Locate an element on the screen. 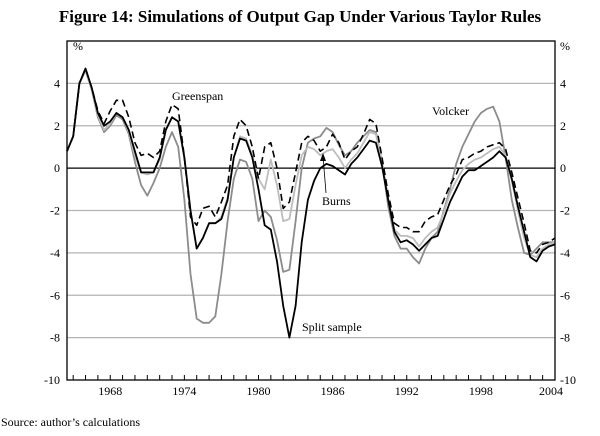 This screenshot has height=436, width=600. x-tick-label: 1986 is located at coordinates (333, 391).